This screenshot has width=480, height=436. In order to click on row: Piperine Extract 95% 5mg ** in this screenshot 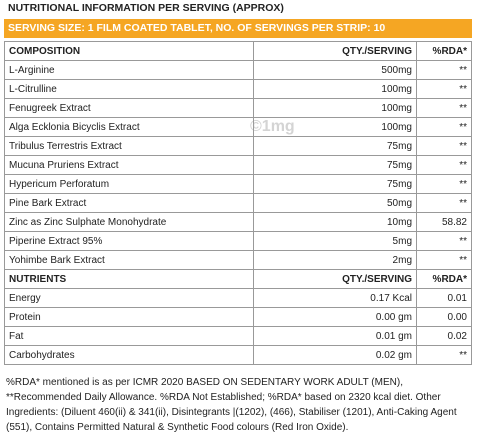, I will do `click(238, 241)`.